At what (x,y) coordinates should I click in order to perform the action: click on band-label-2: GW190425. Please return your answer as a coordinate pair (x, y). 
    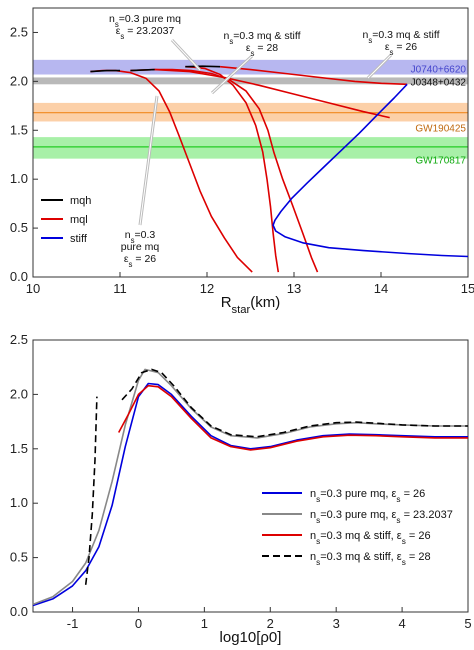
    Looking at the image, I should click on (440, 128).